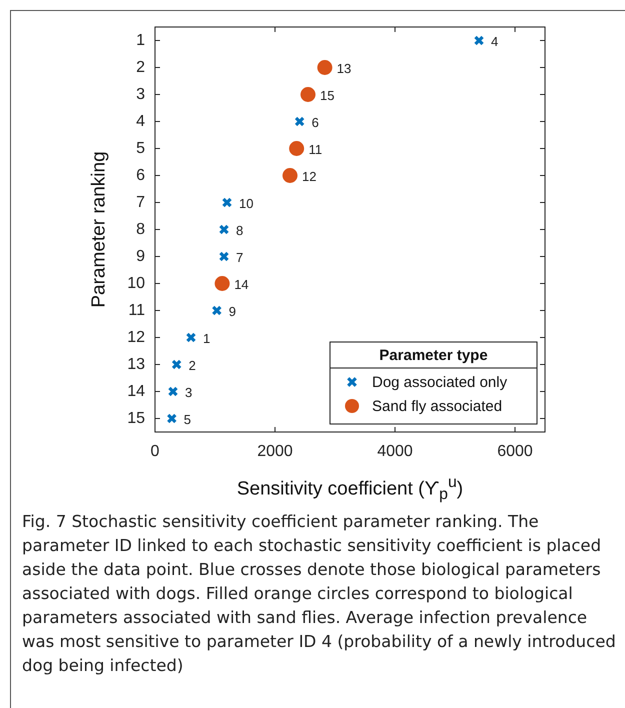 The height and width of the screenshot is (708, 625). Describe the element at coordinates (136, 283) in the screenshot. I see `y-tick-label: 10` at that location.